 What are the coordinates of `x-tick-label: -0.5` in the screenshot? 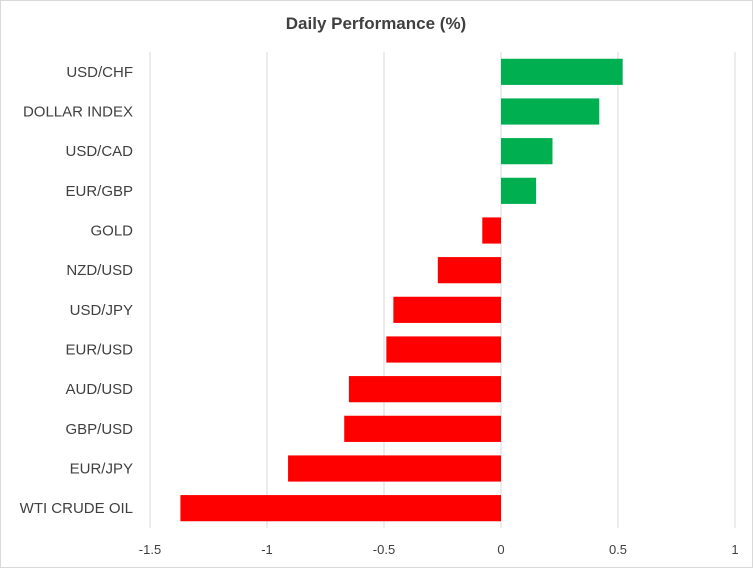 It's located at (384, 549).